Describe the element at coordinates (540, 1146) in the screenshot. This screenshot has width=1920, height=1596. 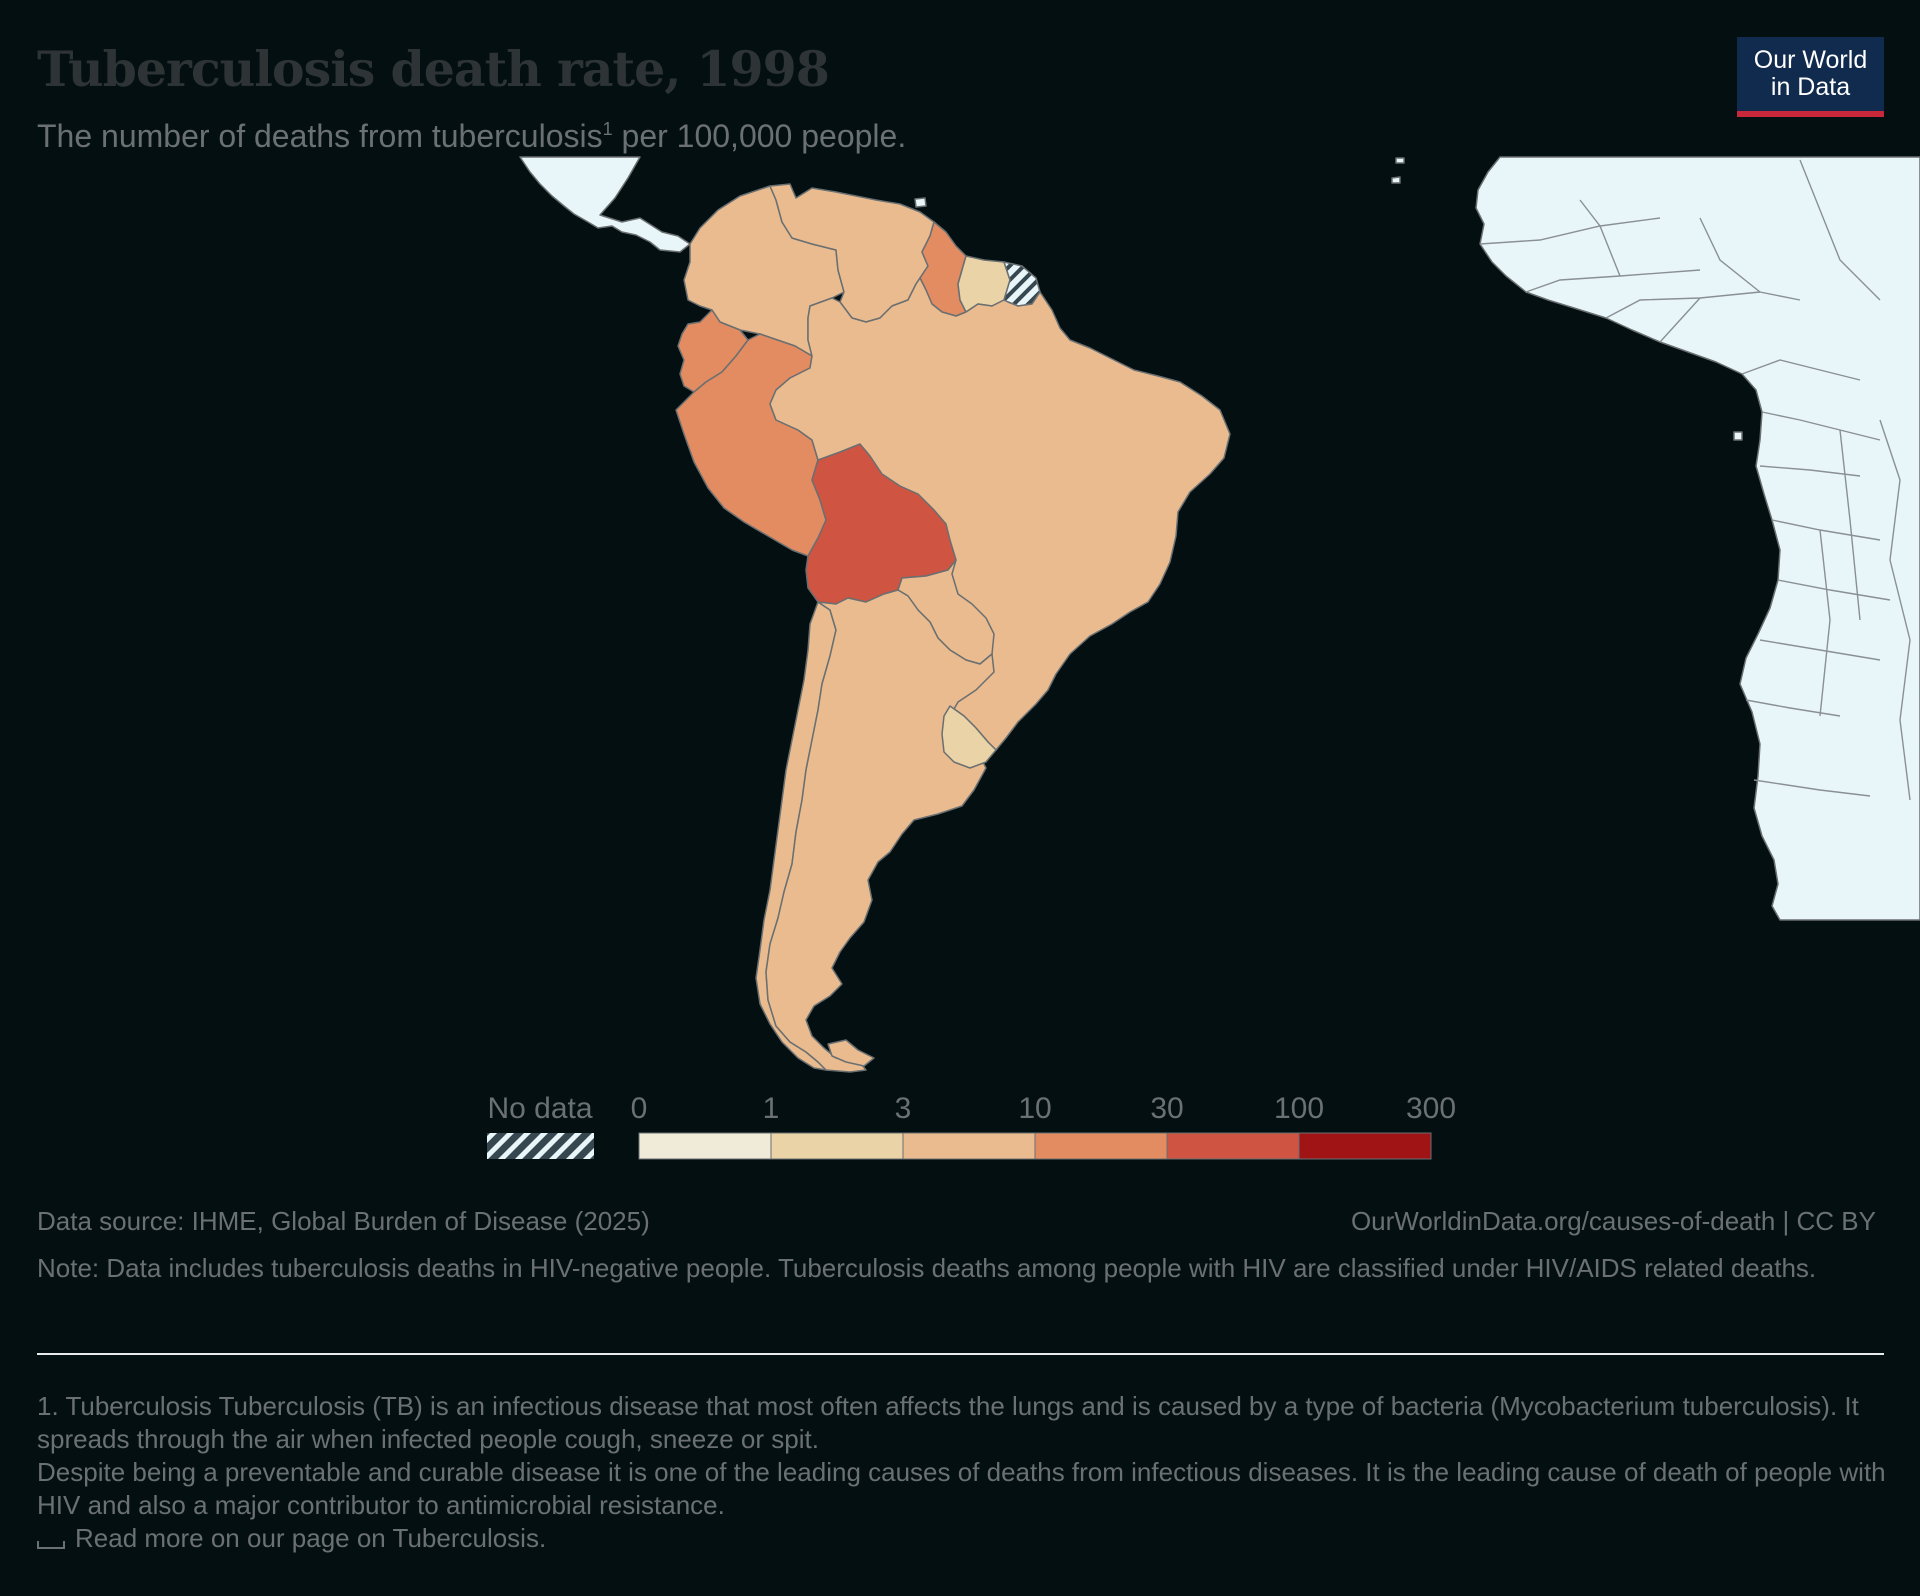
I see `legend-no-data-swatch` at that location.